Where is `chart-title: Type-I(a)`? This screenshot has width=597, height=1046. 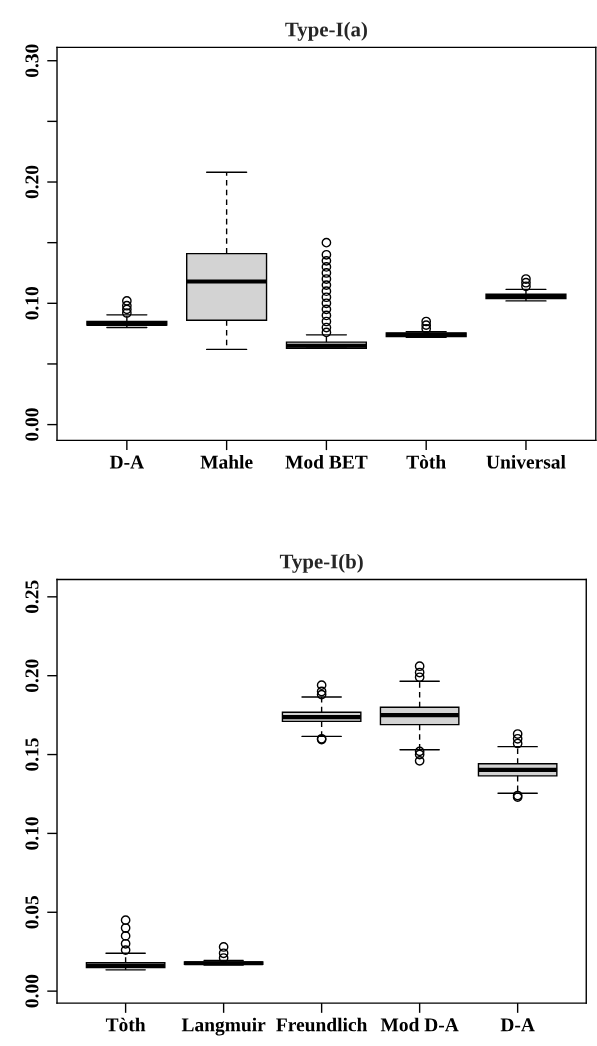
chart-title: Type-I(a) is located at coordinates (326, 31).